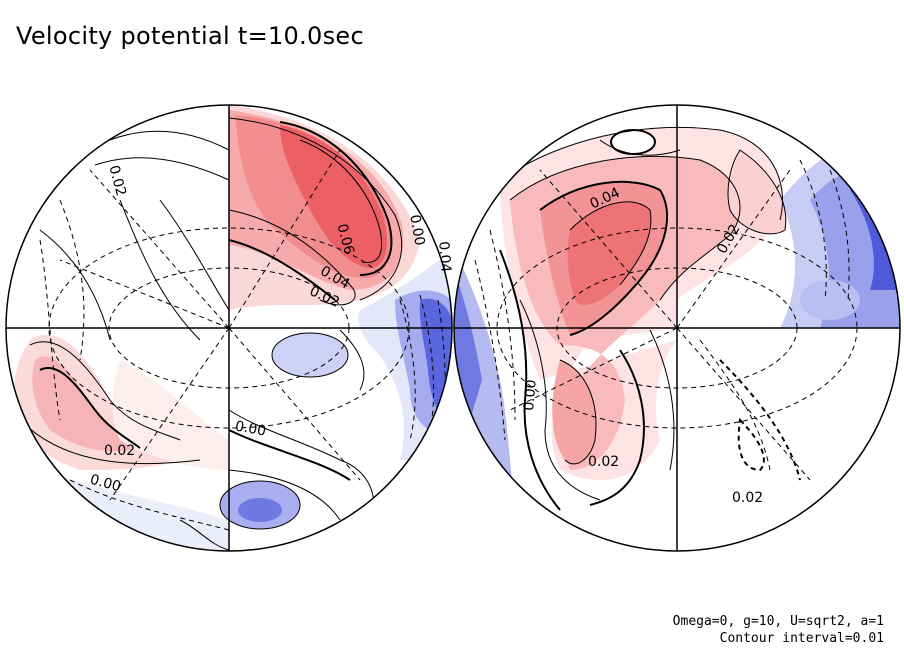 Image resolution: width=904 pixels, height=654 pixels. Describe the element at coordinates (444, 257) in the screenshot. I see `contour-label: 0.04` at that location.